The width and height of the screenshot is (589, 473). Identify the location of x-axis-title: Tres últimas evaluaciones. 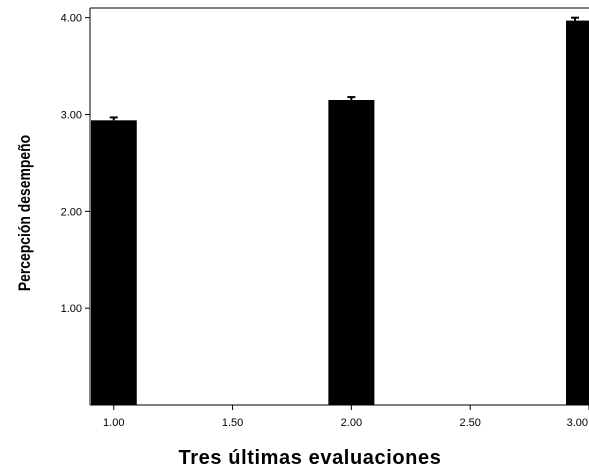
(310, 457).